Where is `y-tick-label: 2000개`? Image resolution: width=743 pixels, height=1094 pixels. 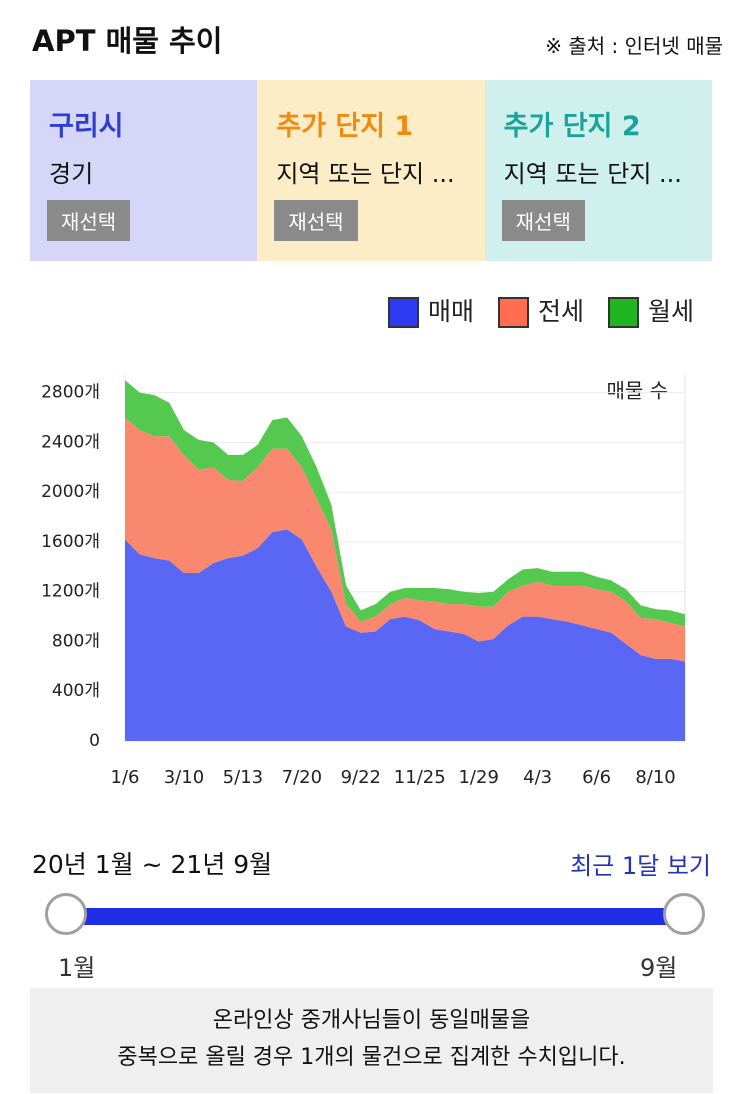
y-tick-label: 2000개 is located at coordinates (70, 492).